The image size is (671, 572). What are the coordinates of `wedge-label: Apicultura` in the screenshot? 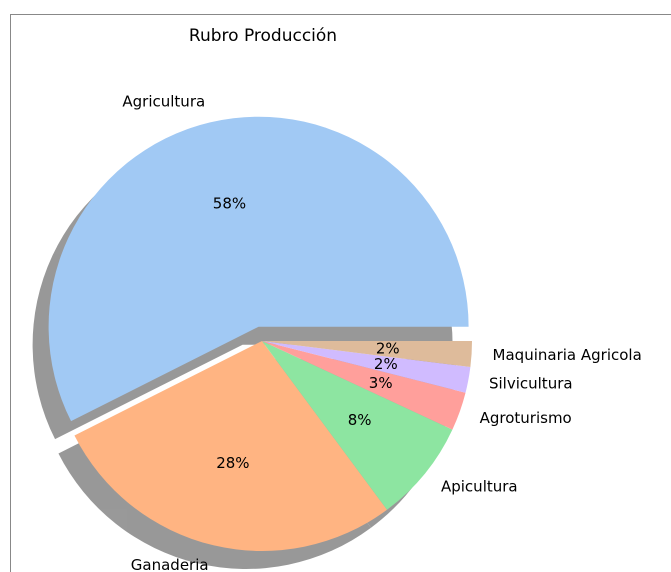 It's located at (479, 487).